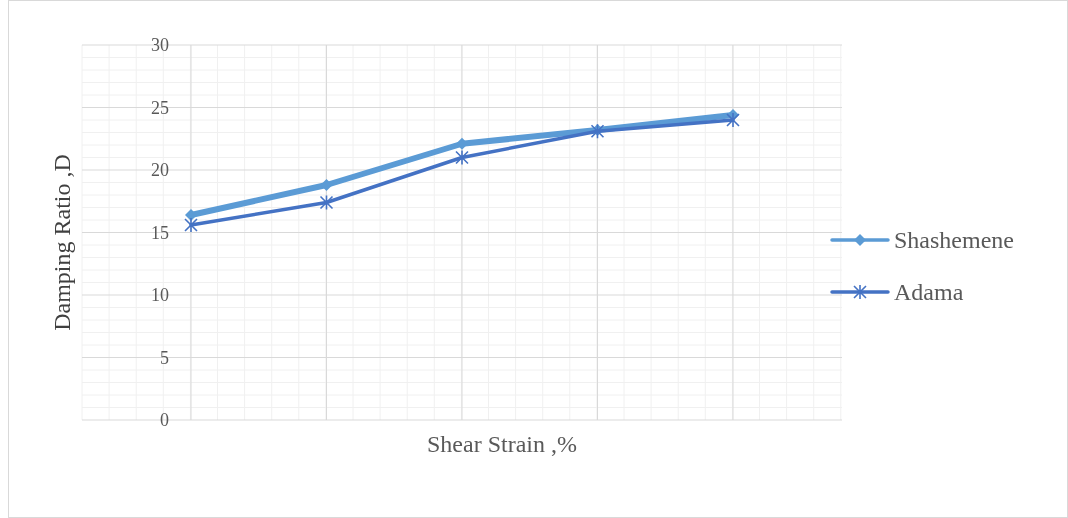 This screenshot has height=518, width=1068. What do you see at coordinates (160, 107) in the screenshot?
I see `y-tick-label: 25` at bounding box center [160, 107].